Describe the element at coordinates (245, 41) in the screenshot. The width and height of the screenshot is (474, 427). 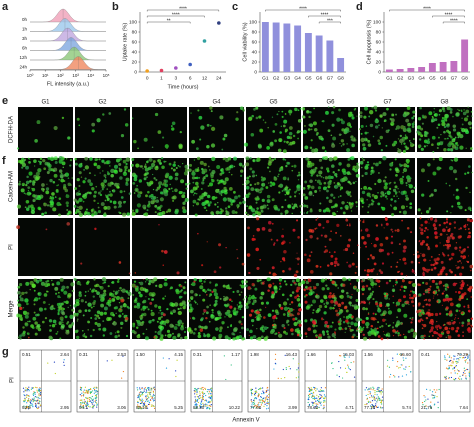
I see `y-axis-label: Cell viability (%)` at that location.